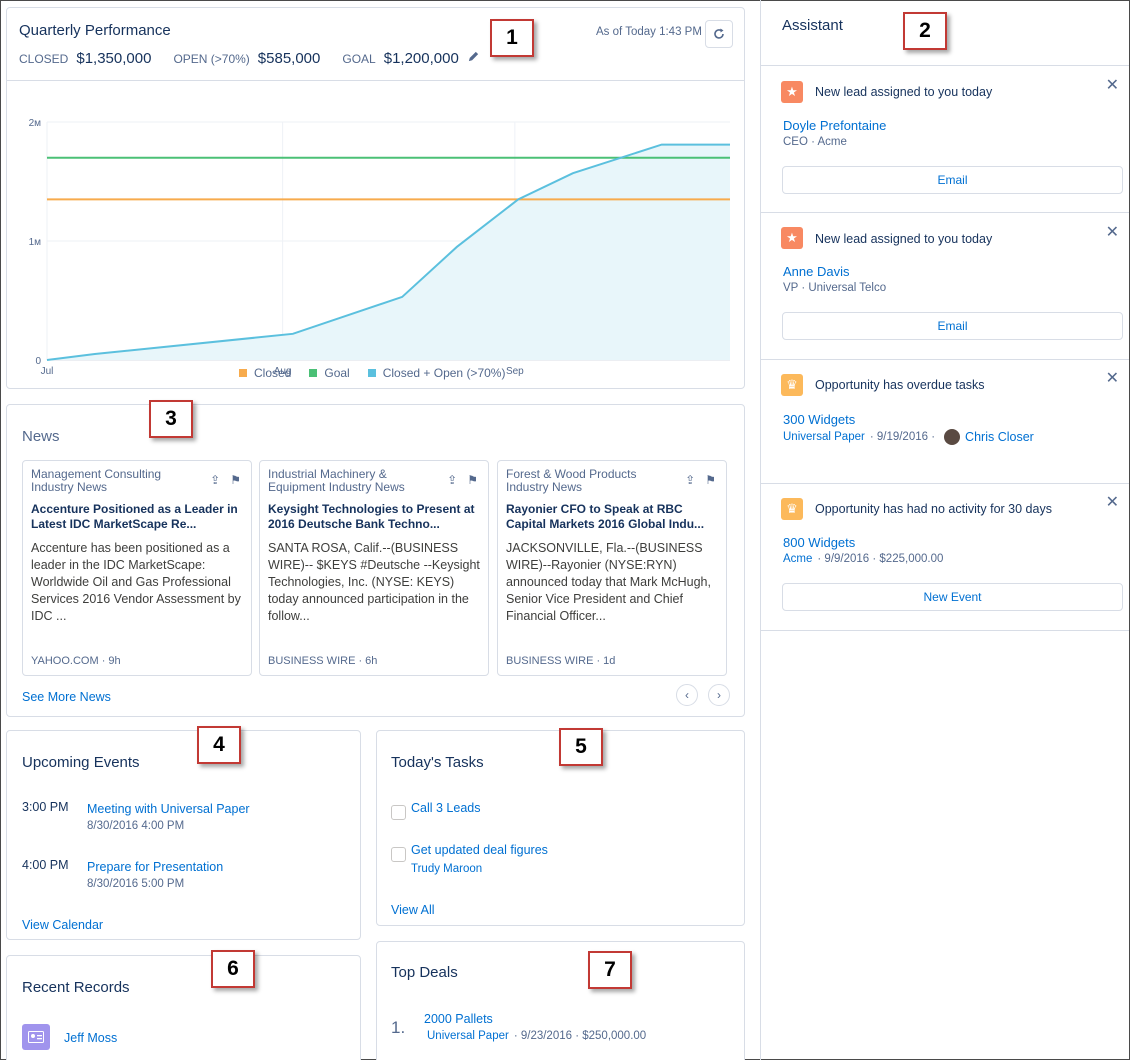 Image resolution: width=1130 pixels, height=1060 pixels. What do you see at coordinates (835, 125) in the screenshot?
I see `lead-name-link: Doyle Prefontaine` at bounding box center [835, 125].